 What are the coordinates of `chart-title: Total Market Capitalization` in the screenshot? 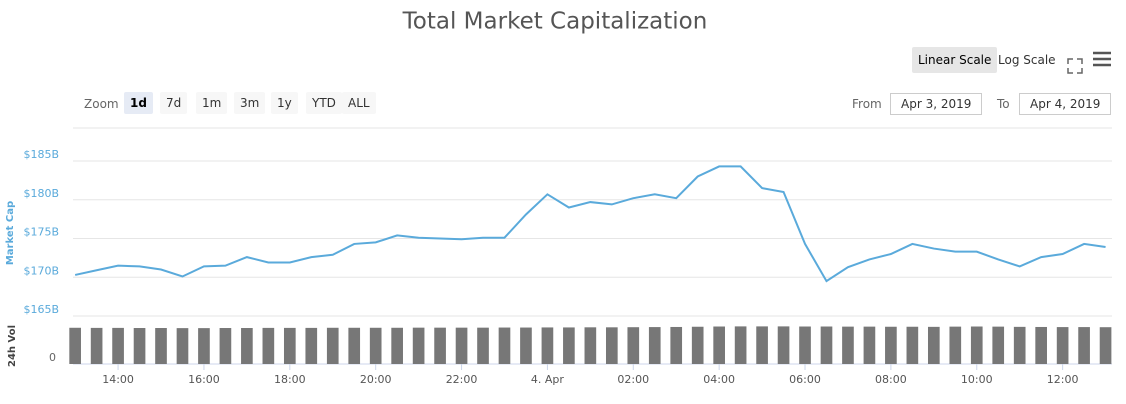 It's located at (555, 22).